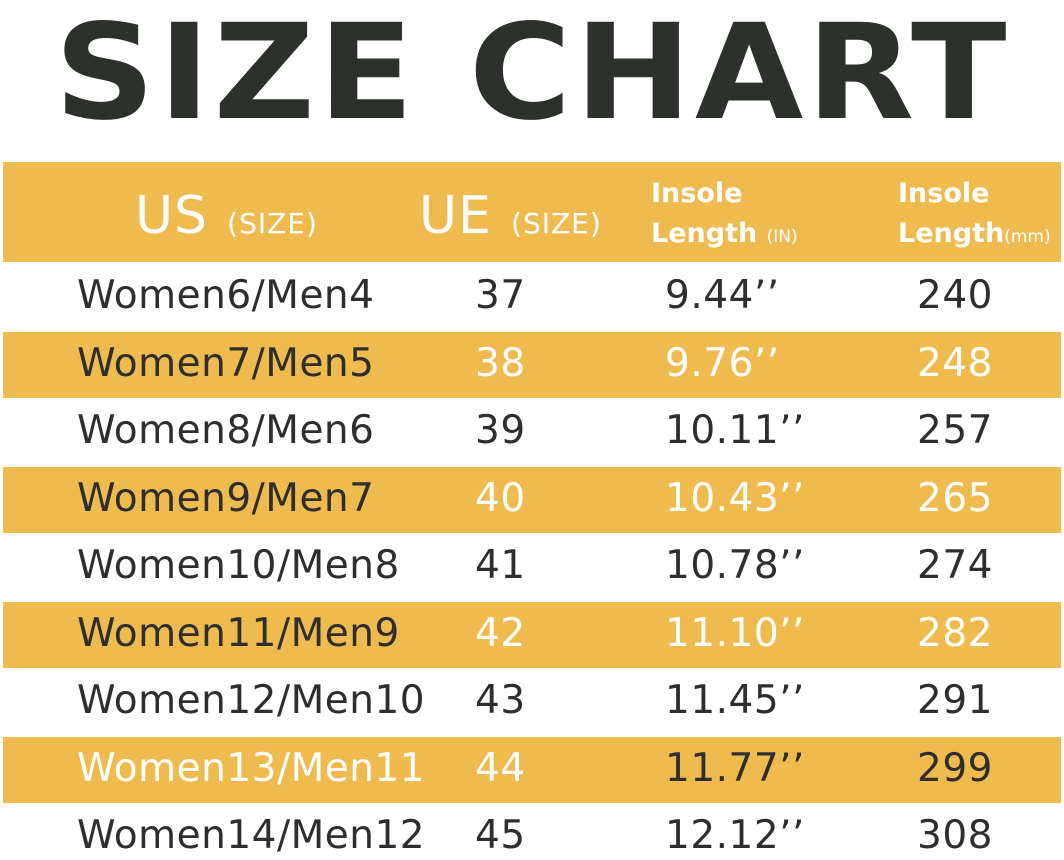  Describe the element at coordinates (951, 233) in the screenshot. I see `header-insole-mm-length: Length` at that location.